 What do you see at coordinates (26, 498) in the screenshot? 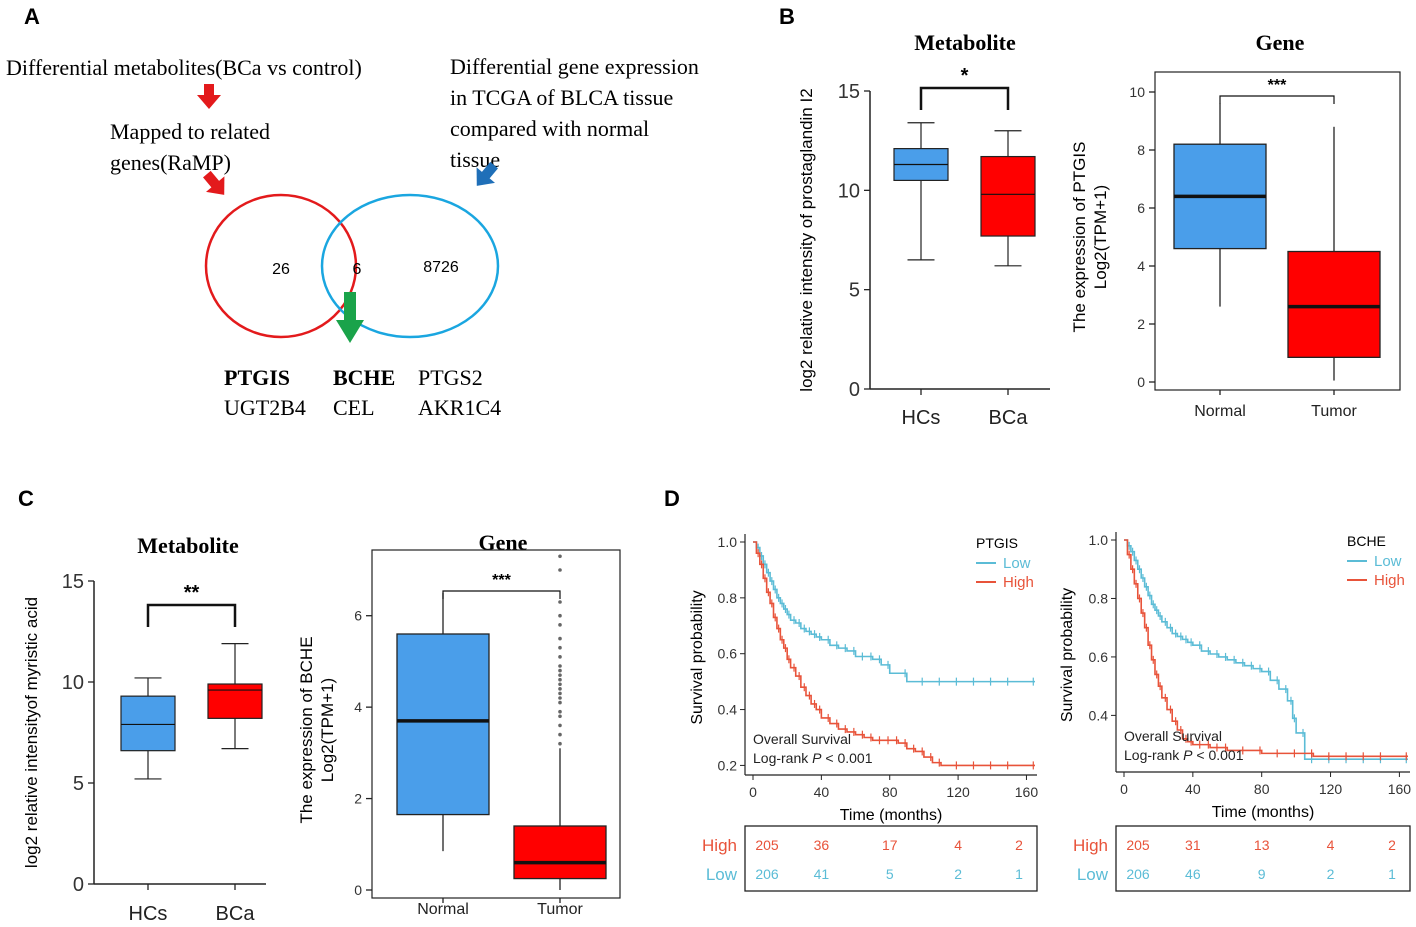
I see `panel-label-c: C` at bounding box center [26, 498].